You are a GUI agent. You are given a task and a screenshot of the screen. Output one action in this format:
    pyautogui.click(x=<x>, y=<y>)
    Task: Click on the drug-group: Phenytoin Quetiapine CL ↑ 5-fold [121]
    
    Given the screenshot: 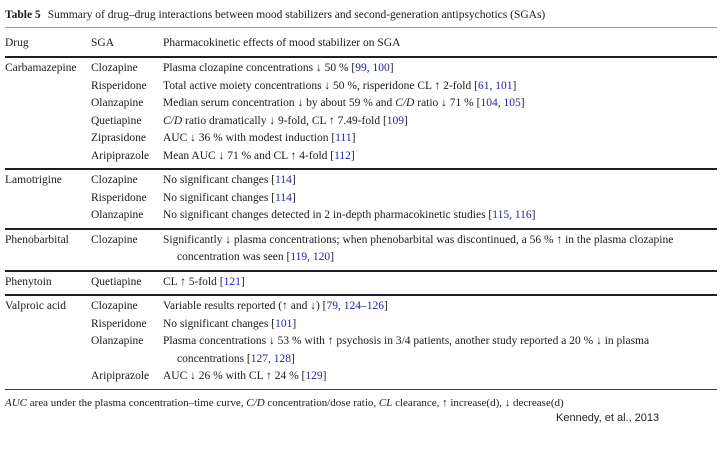 What is the action you would take?
    pyautogui.click(x=361, y=284)
    